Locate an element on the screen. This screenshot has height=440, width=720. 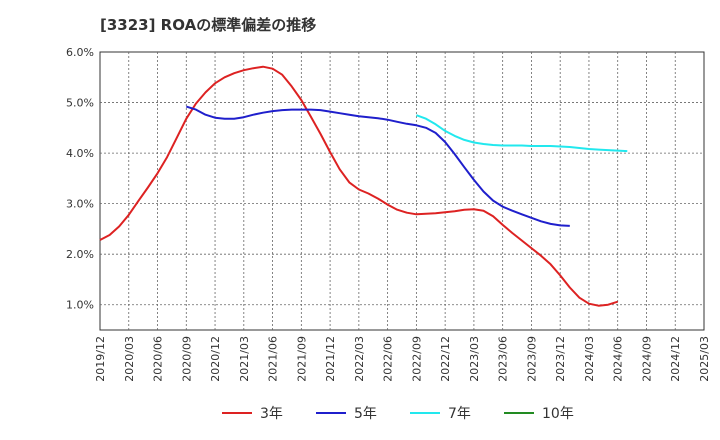
x-tick-label: 2022/03 is located at coordinates (359, 359).